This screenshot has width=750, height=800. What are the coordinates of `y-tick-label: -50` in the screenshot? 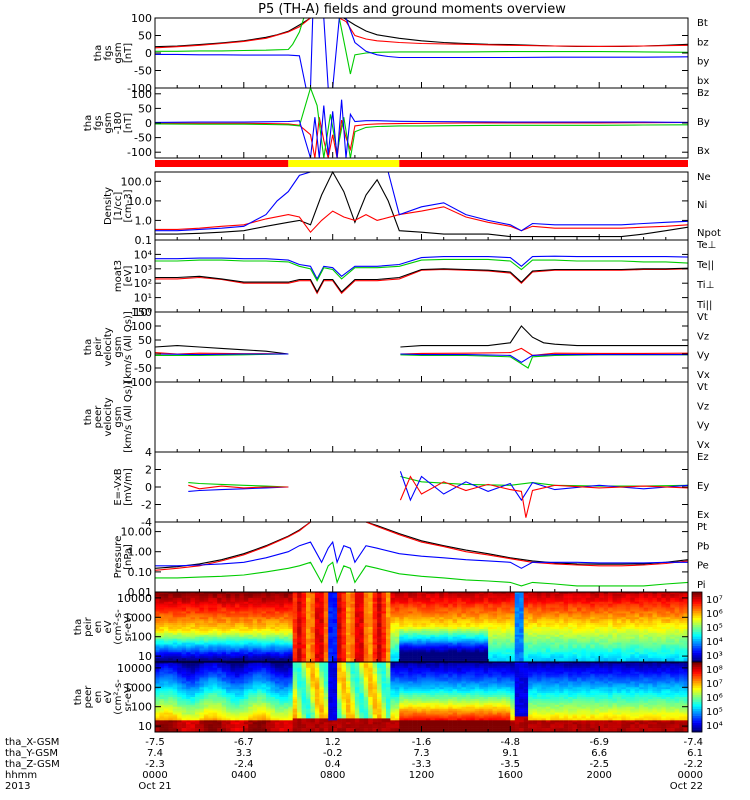 It's located at (143, 138).